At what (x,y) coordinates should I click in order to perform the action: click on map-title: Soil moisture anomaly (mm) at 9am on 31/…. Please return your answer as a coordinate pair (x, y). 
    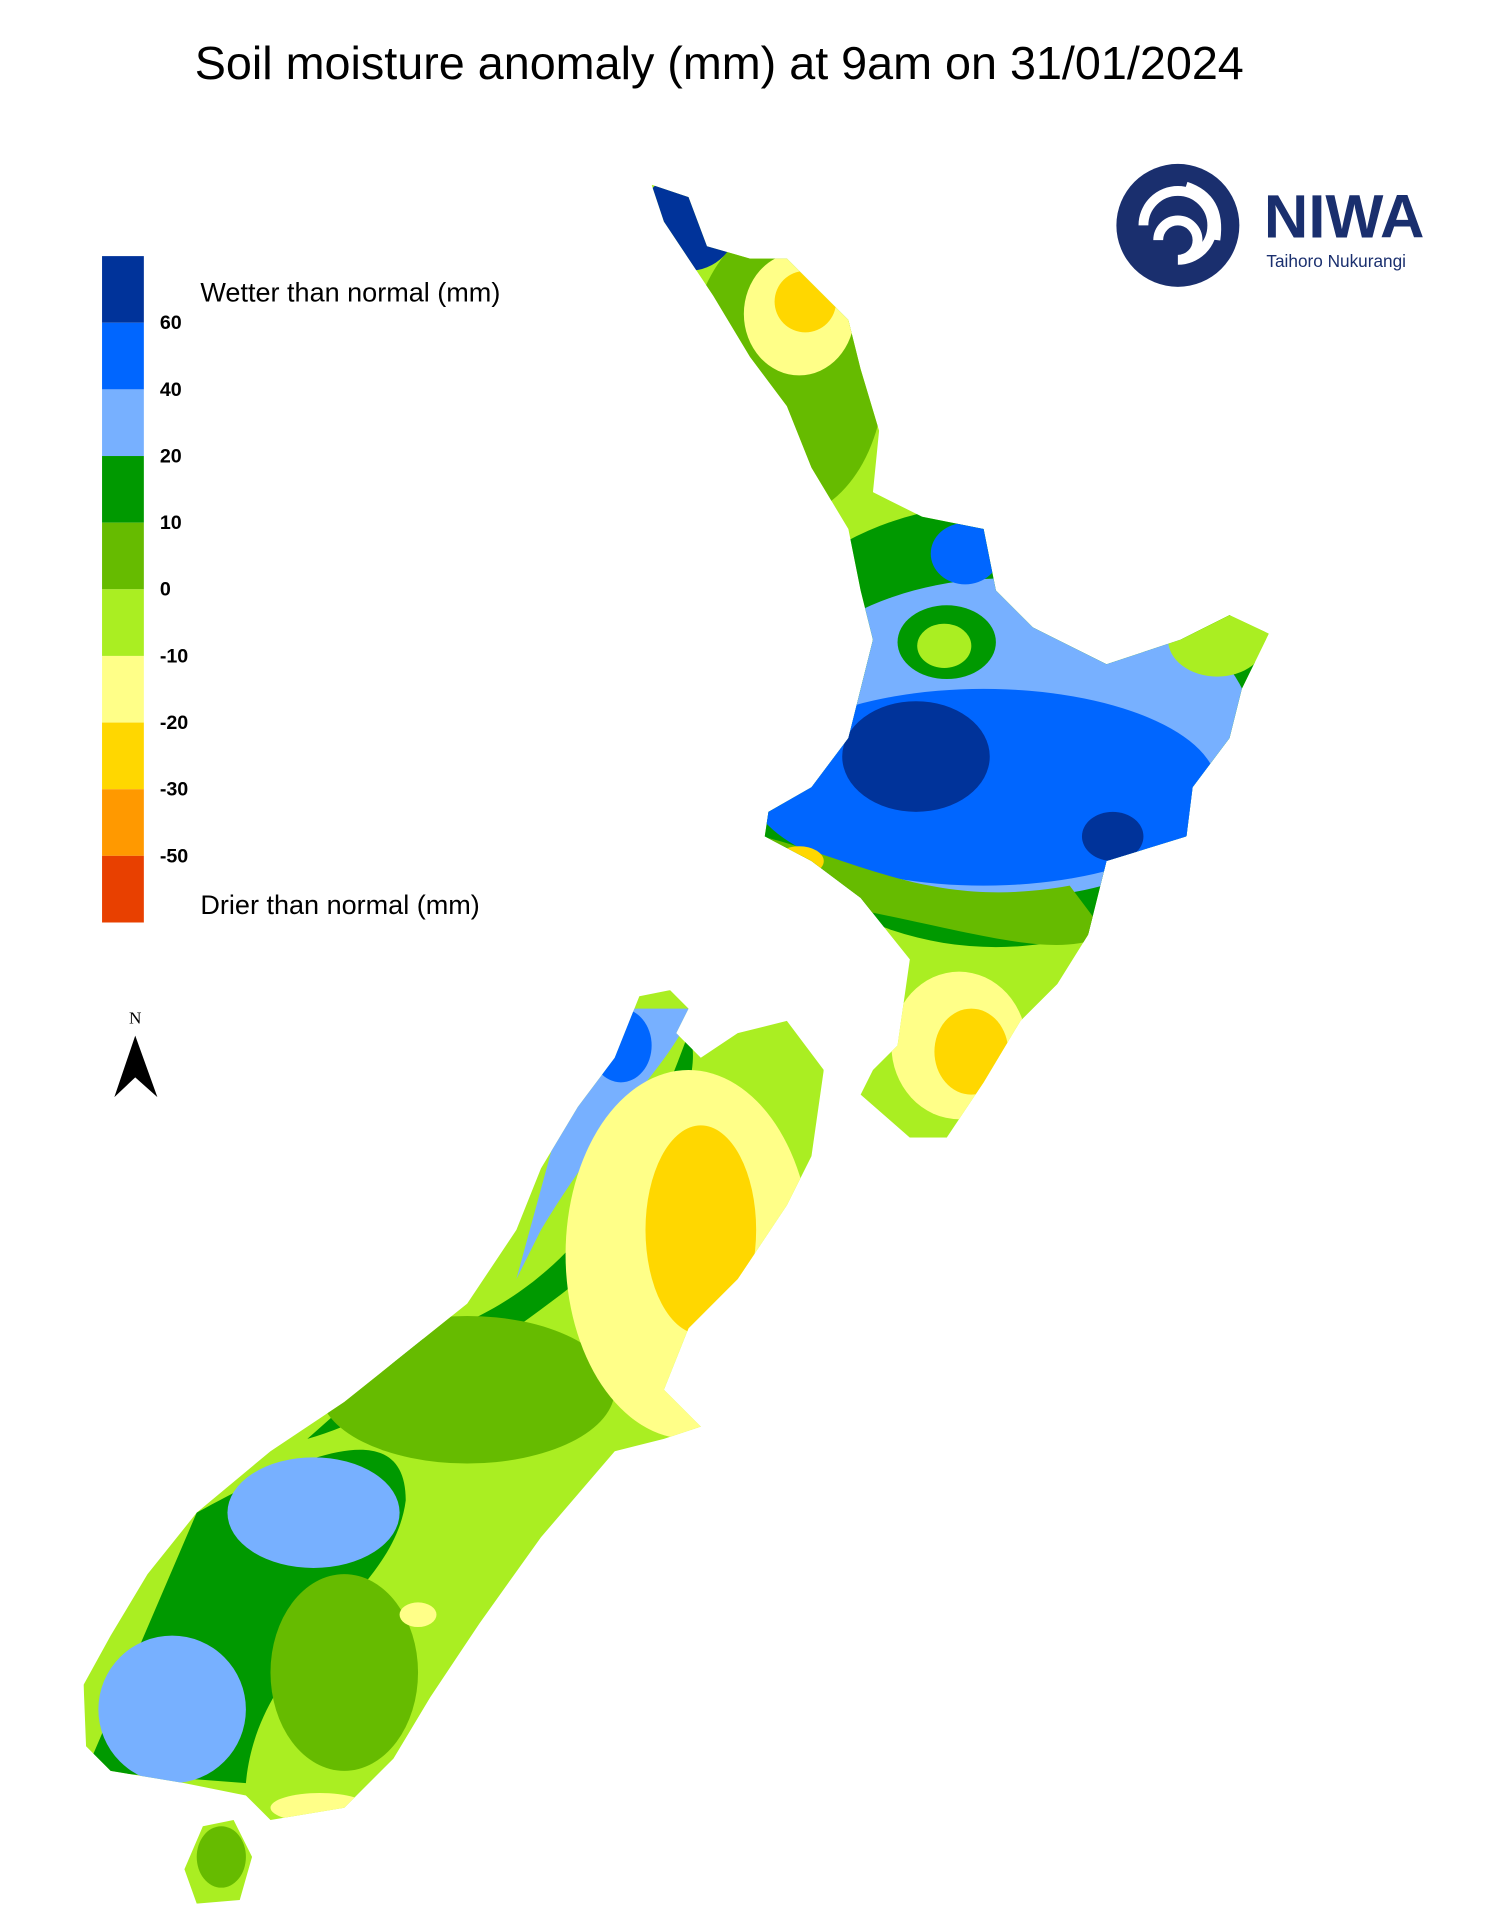
    Looking at the image, I should click on (719, 63).